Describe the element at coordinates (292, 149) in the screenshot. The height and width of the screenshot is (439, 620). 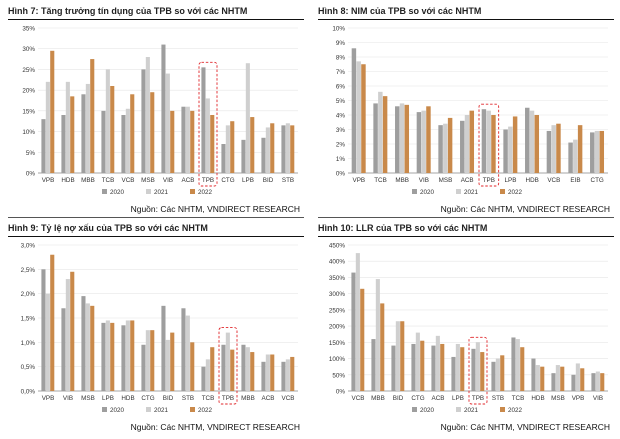
I see `bar-2022-stb` at that location.